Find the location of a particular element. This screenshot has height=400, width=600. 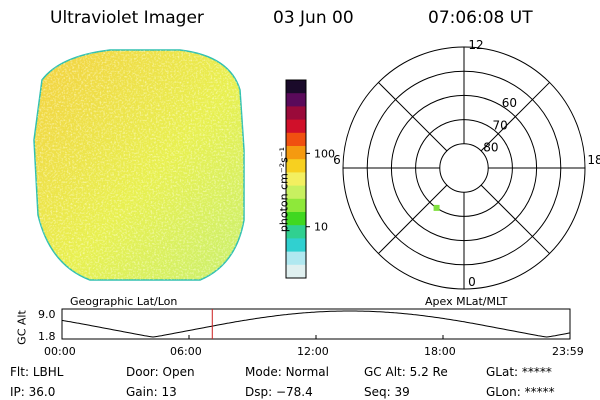

alt-plot-xtick: 18:00 is located at coordinates (440, 351).